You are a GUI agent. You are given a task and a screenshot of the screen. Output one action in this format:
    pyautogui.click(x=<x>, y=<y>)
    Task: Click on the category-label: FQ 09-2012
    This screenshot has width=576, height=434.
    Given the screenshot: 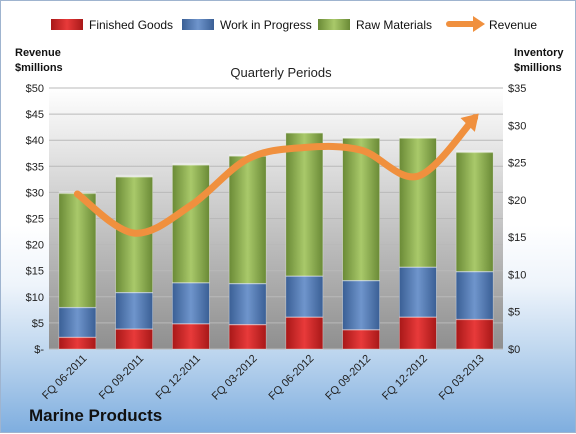 What is the action you would take?
    pyautogui.click(x=348, y=378)
    